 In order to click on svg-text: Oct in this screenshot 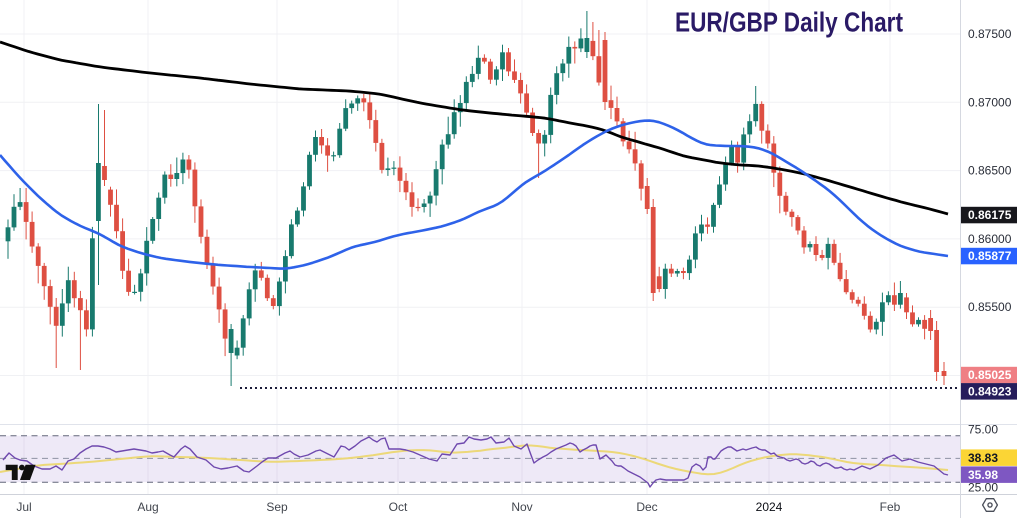, I will do `click(398, 507)`.